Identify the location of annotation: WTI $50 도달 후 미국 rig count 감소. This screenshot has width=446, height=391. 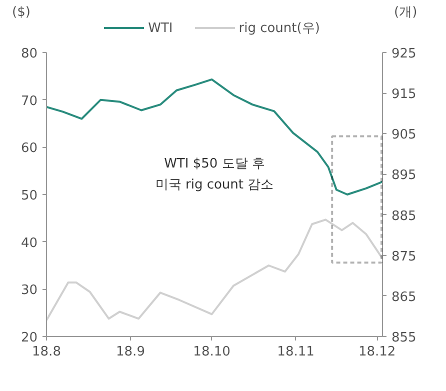
(214, 174).